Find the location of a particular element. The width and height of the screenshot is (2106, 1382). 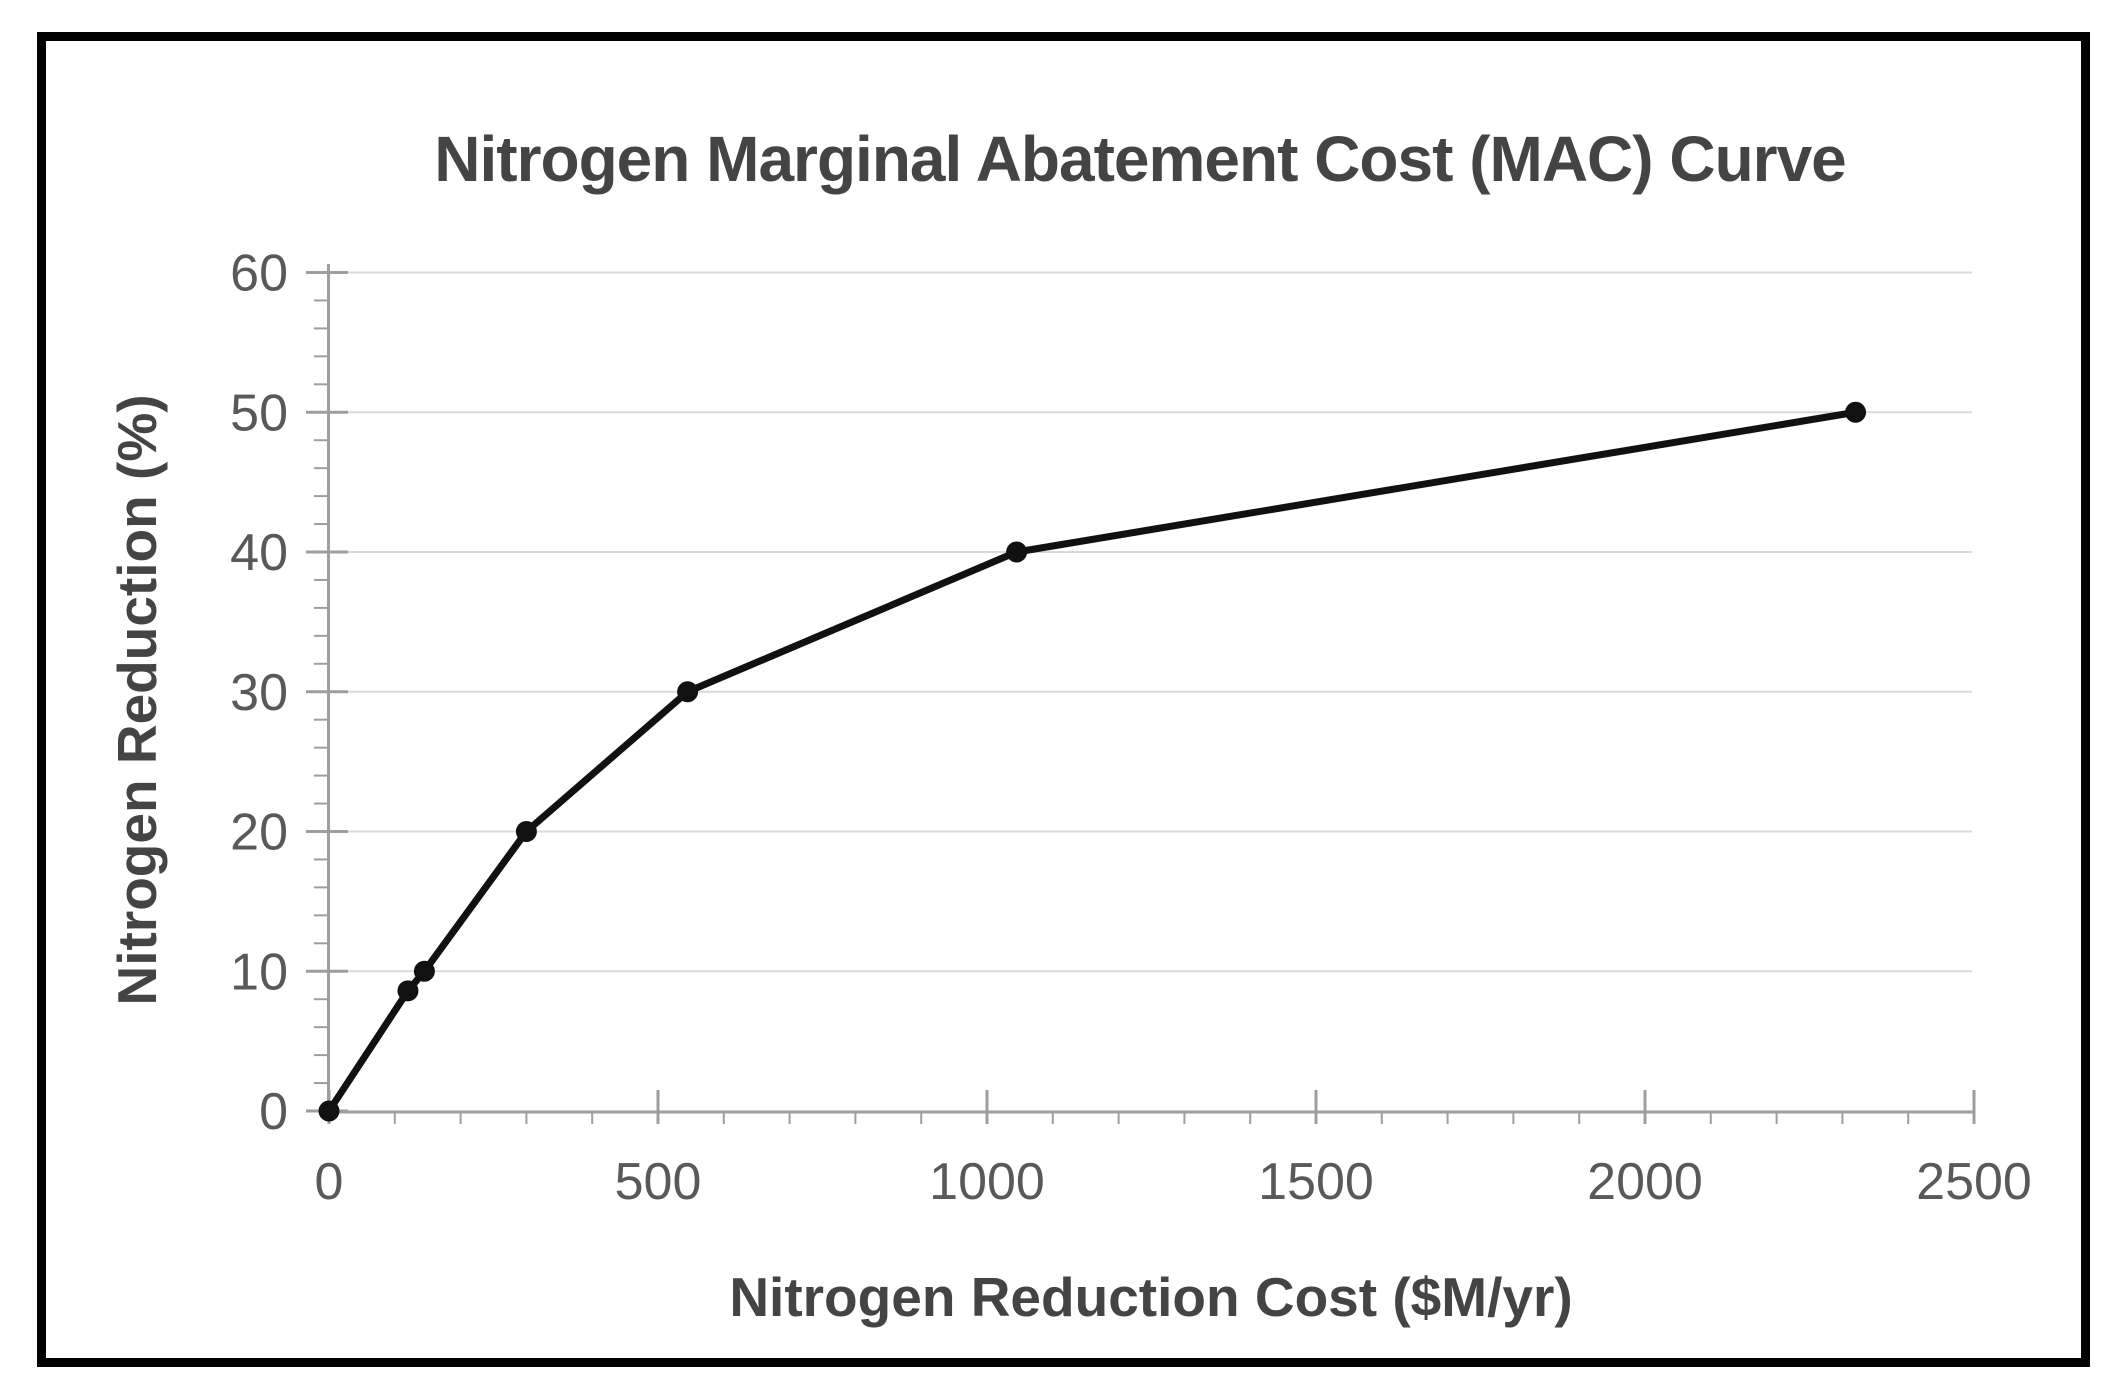

x-tick-label: 2500 is located at coordinates (1974, 1182).